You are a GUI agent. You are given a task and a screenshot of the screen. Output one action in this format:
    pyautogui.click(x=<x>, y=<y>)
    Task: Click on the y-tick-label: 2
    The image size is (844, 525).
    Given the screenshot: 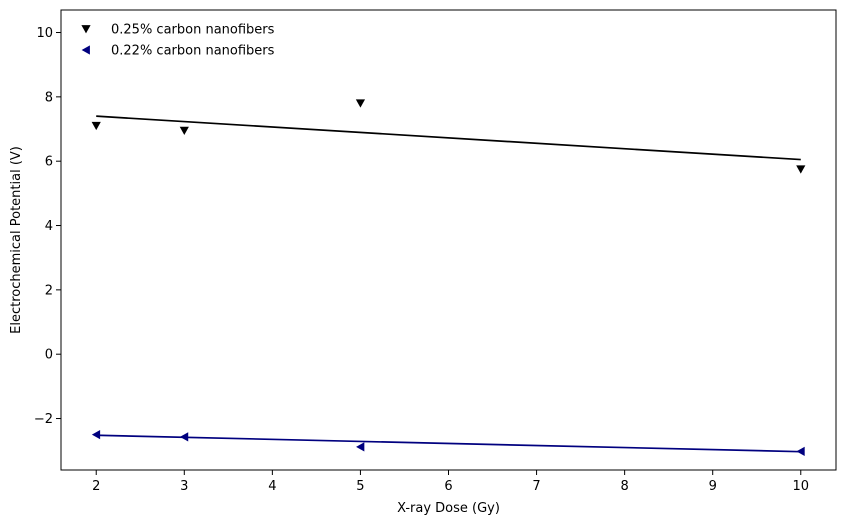 What is the action you would take?
    pyautogui.click(x=49, y=290)
    